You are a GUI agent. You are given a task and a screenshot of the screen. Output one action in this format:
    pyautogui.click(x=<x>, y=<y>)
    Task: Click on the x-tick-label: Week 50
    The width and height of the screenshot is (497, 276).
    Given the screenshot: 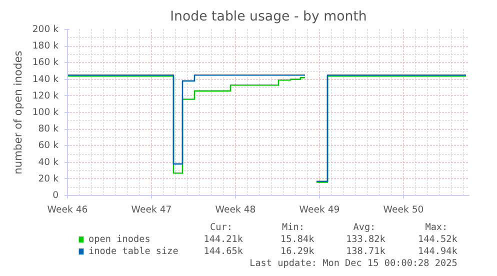 What is the action you would take?
    pyautogui.click(x=403, y=210)
    